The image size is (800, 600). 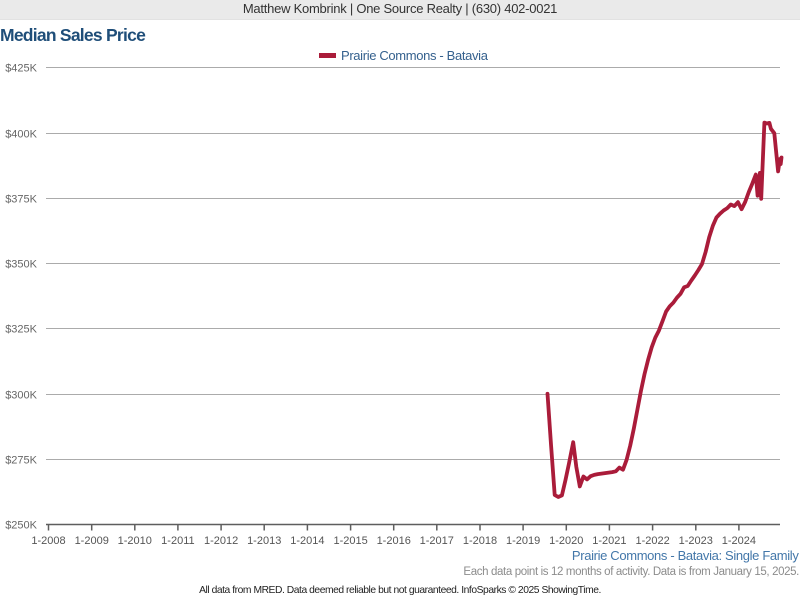 What do you see at coordinates (307, 541) in the screenshot?
I see `svg-text: 1-2014` at bounding box center [307, 541].